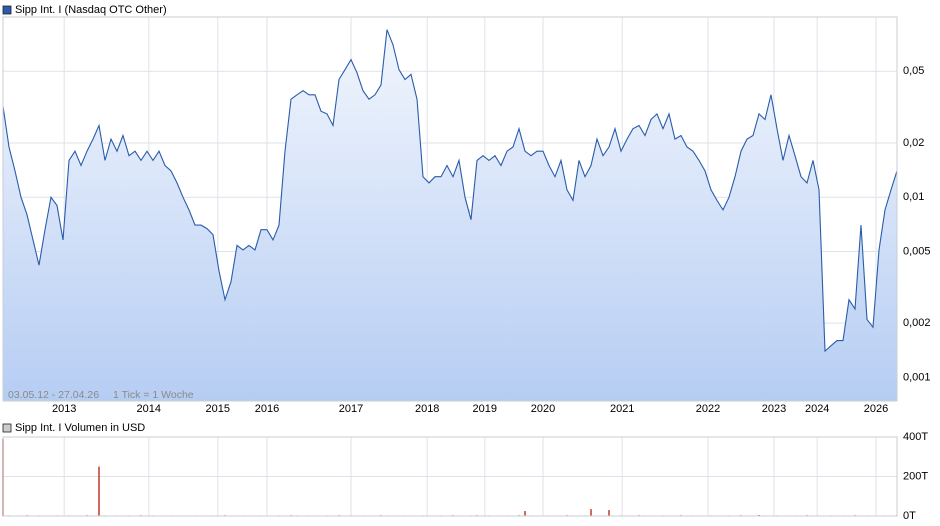  Describe the element at coordinates (913, 197) in the screenshot. I see `y-tick-label: 0,01` at that location.